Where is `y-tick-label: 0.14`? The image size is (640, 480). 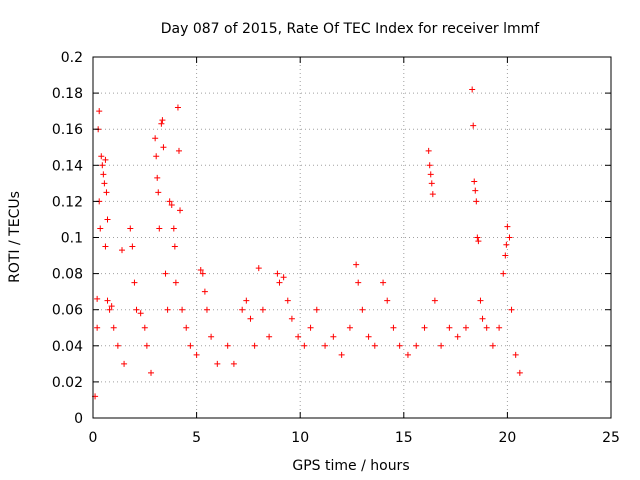
y-tick-label: 0.14 is located at coordinates (67, 166).